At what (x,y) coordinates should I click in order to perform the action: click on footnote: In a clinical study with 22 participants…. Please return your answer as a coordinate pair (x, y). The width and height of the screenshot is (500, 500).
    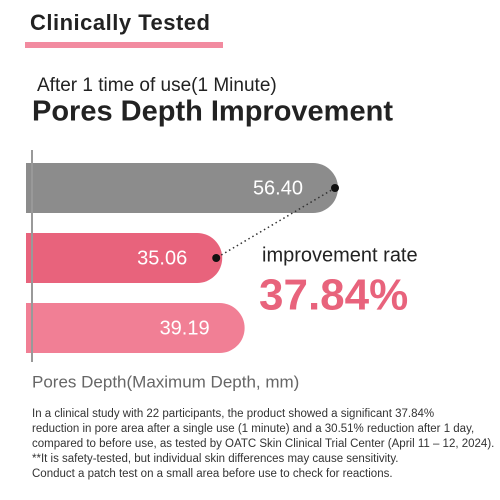
    Looking at the image, I should click on (263, 444).